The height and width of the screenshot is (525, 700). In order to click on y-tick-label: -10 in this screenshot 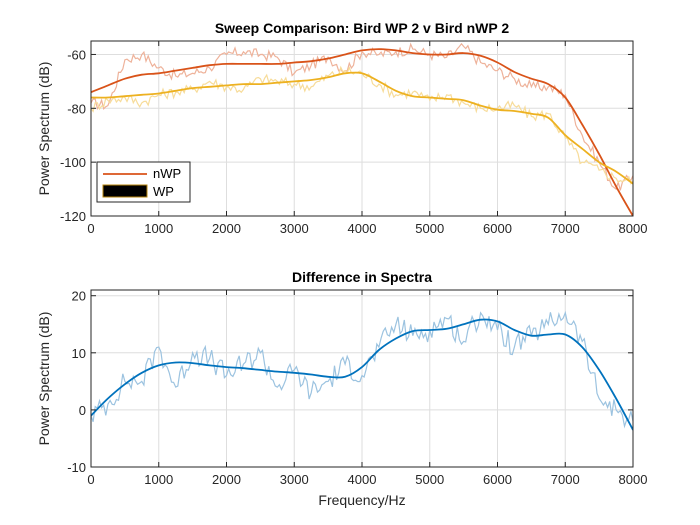, I will do `click(76, 467)`.